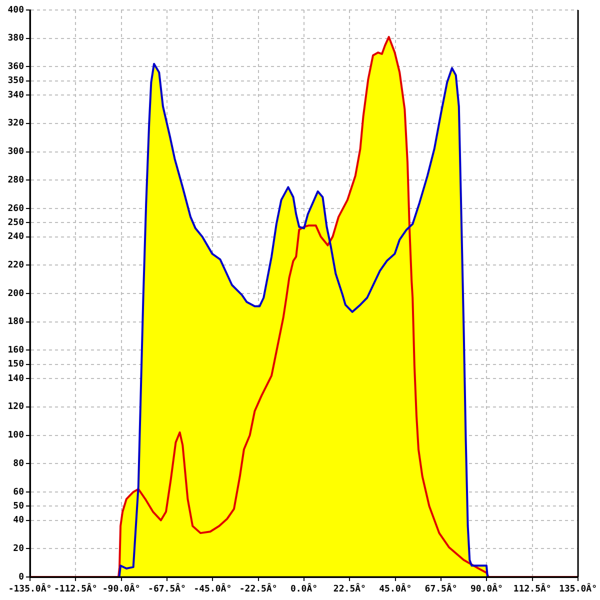 Image resolution: width=600 pixels, height=600 pixels. I want to click on y-tick-label: 260, so click(16, 209).